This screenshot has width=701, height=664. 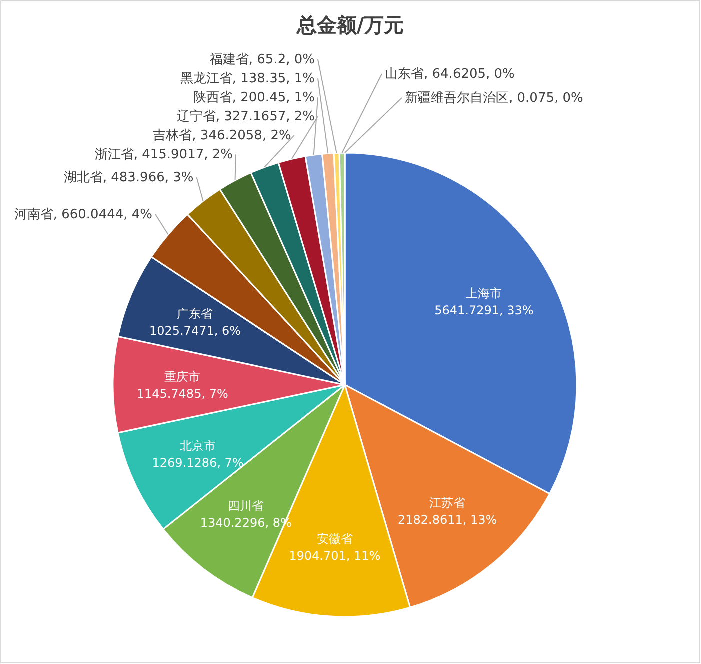 What do you see at coordinates (198, 446) in the screenshot?
I see `slice-label: 北京市` at bounding box center [198, 446].